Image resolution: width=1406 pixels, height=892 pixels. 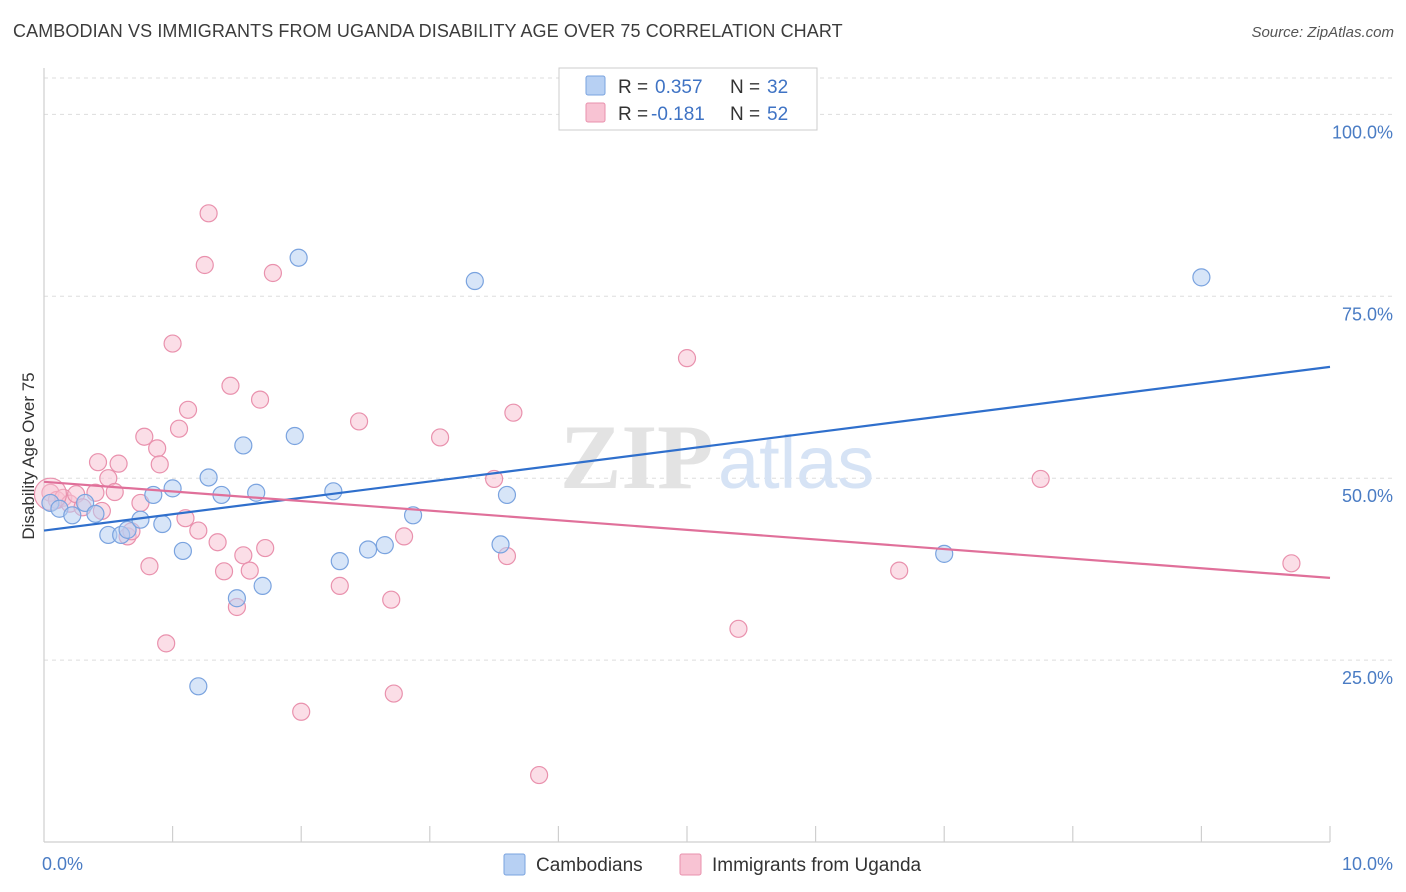 What do you see at coordinates (690, 864) in the screenshot?
I see `bottom-legend-swatch-pink` at bounding box center [690, 864].